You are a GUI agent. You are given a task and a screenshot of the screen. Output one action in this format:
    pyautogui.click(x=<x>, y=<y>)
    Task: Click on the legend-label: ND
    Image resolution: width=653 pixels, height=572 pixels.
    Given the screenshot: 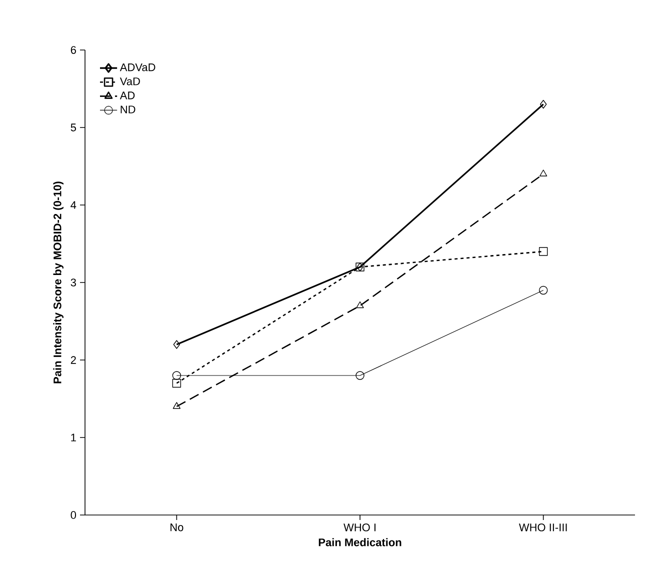 What is the action you would take?
    pyautogui.click(x=128, y=110)
    